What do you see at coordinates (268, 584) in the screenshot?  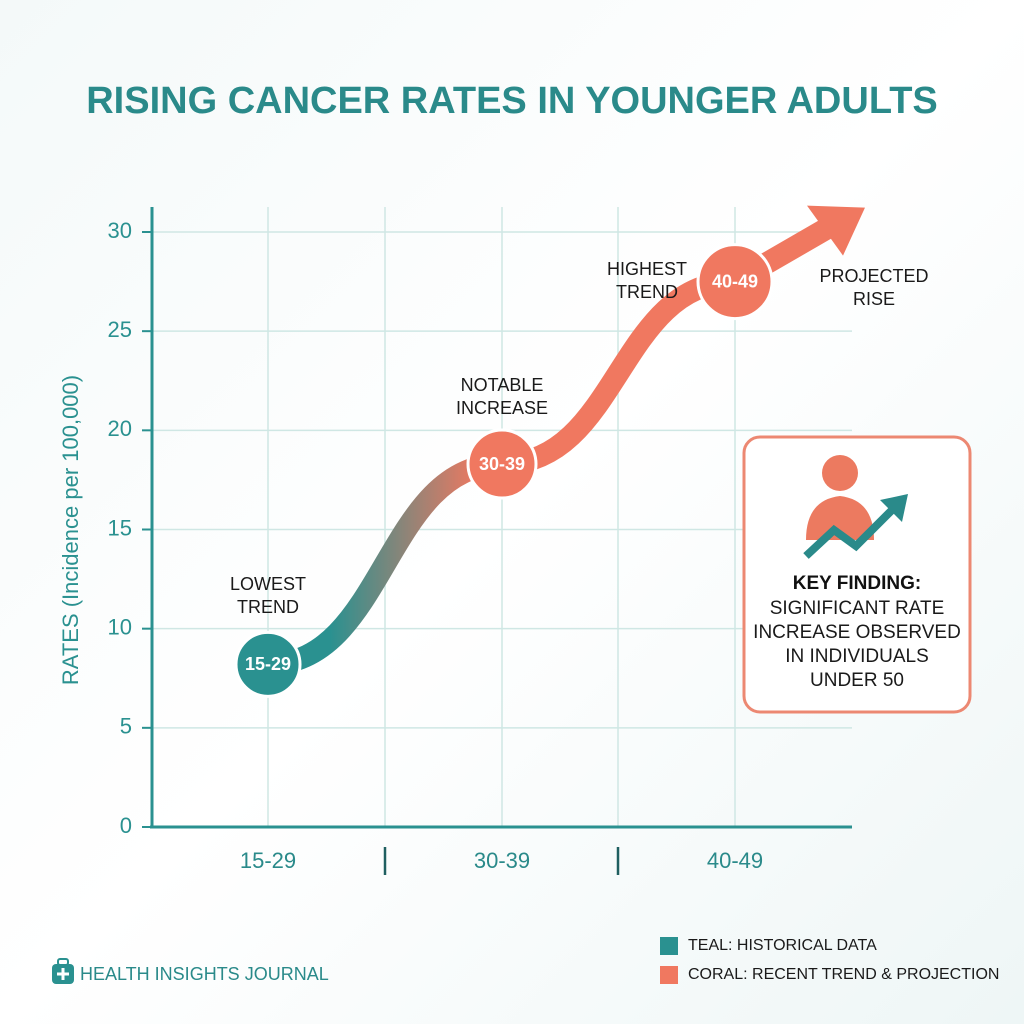 I see `point-annotation: LOWEST` at bounding box center [268, 584].